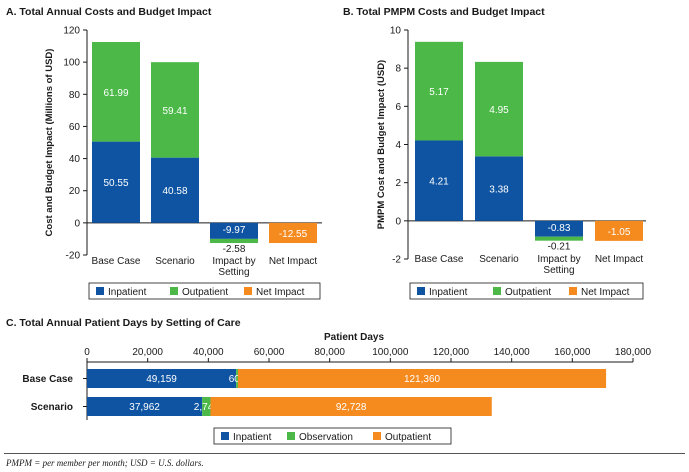  I want to click on x-tick-label: 60,000, so click(269, 352).